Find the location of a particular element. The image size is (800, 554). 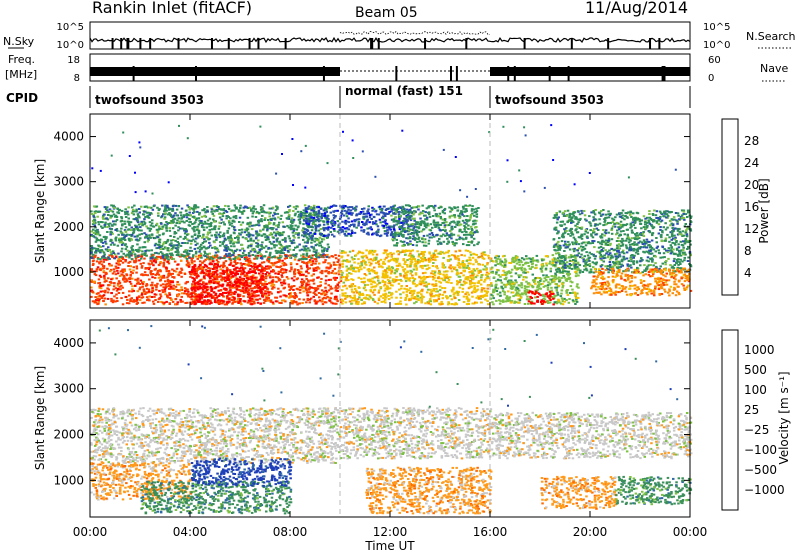

freq-series is located at coordinates (390, 73).